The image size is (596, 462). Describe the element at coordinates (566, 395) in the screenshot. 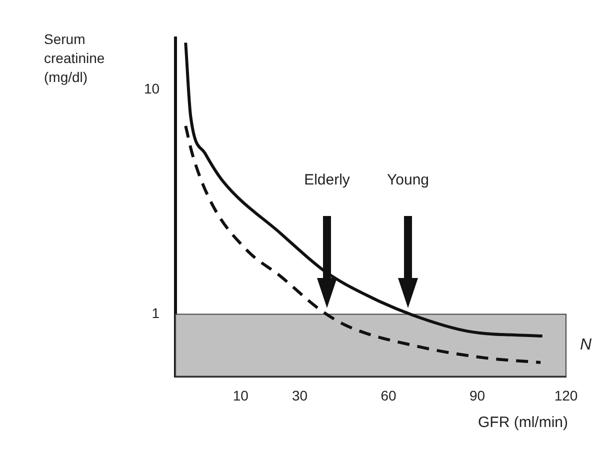

I see `x-tick-label: 120` at that location.